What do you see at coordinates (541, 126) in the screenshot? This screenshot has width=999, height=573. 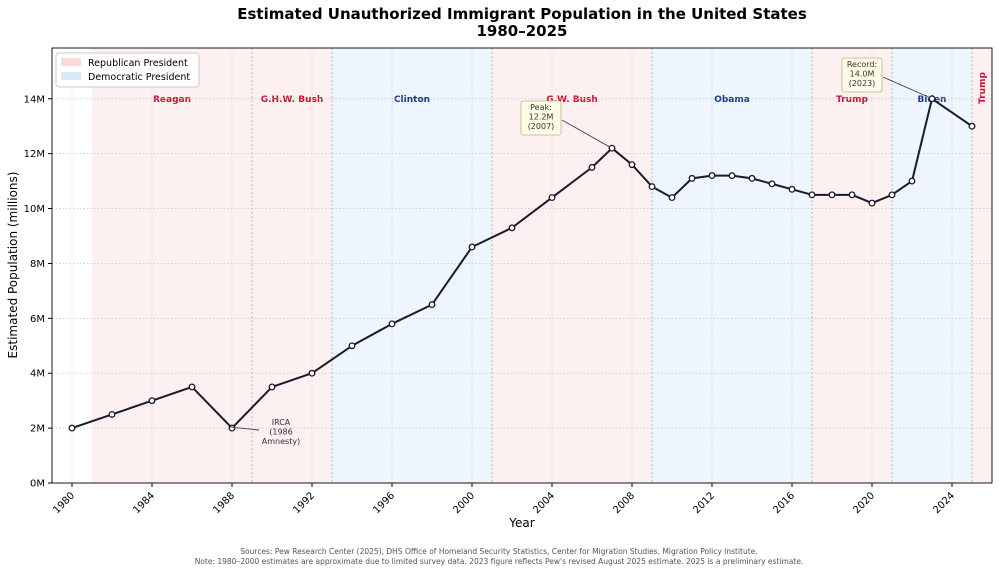 I see `annotation-text: (2007)` at bounding box center [541, 126].